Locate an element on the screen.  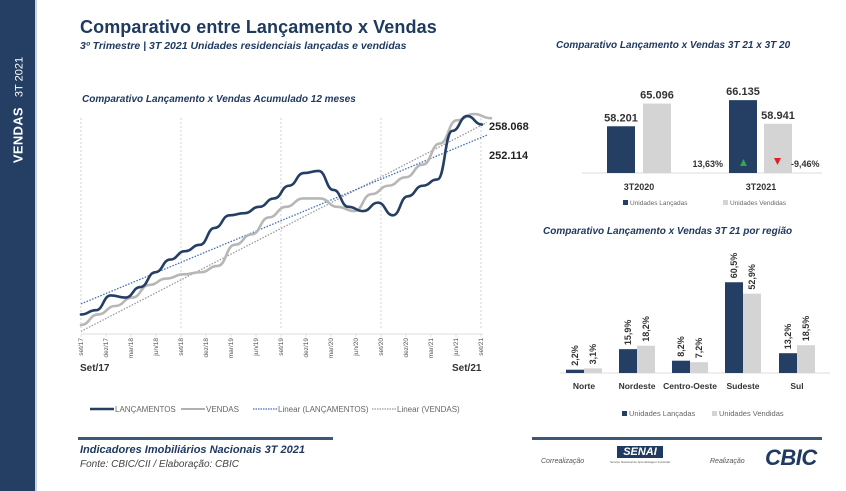
x-category-label: 3T2021 is located at coordinates (761, 187).